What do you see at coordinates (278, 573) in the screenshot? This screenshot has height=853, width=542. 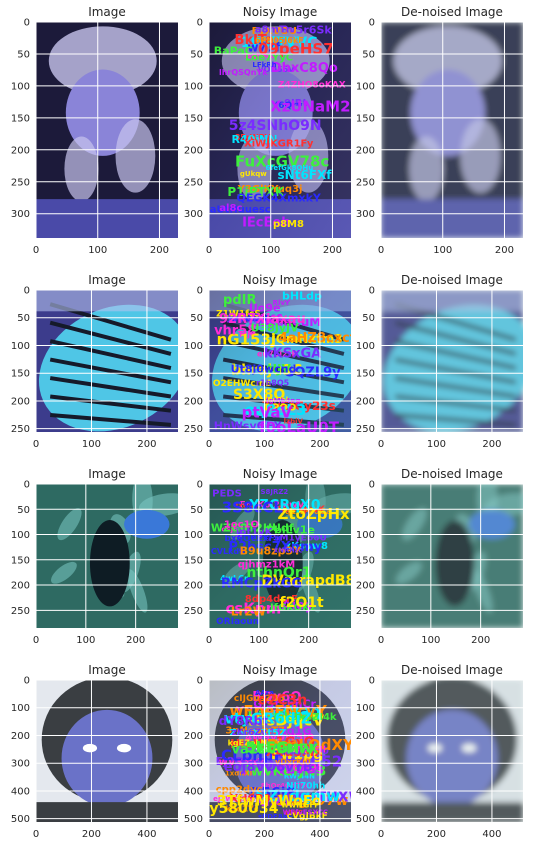 I see `svg-text: nthnQr1` at bounding box center [278, 573].